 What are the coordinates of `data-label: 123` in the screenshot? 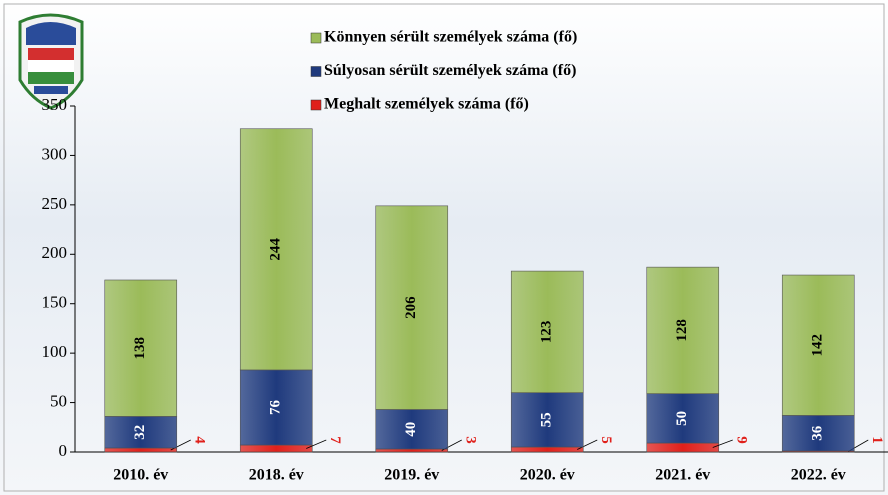 It's located at (547, 332).